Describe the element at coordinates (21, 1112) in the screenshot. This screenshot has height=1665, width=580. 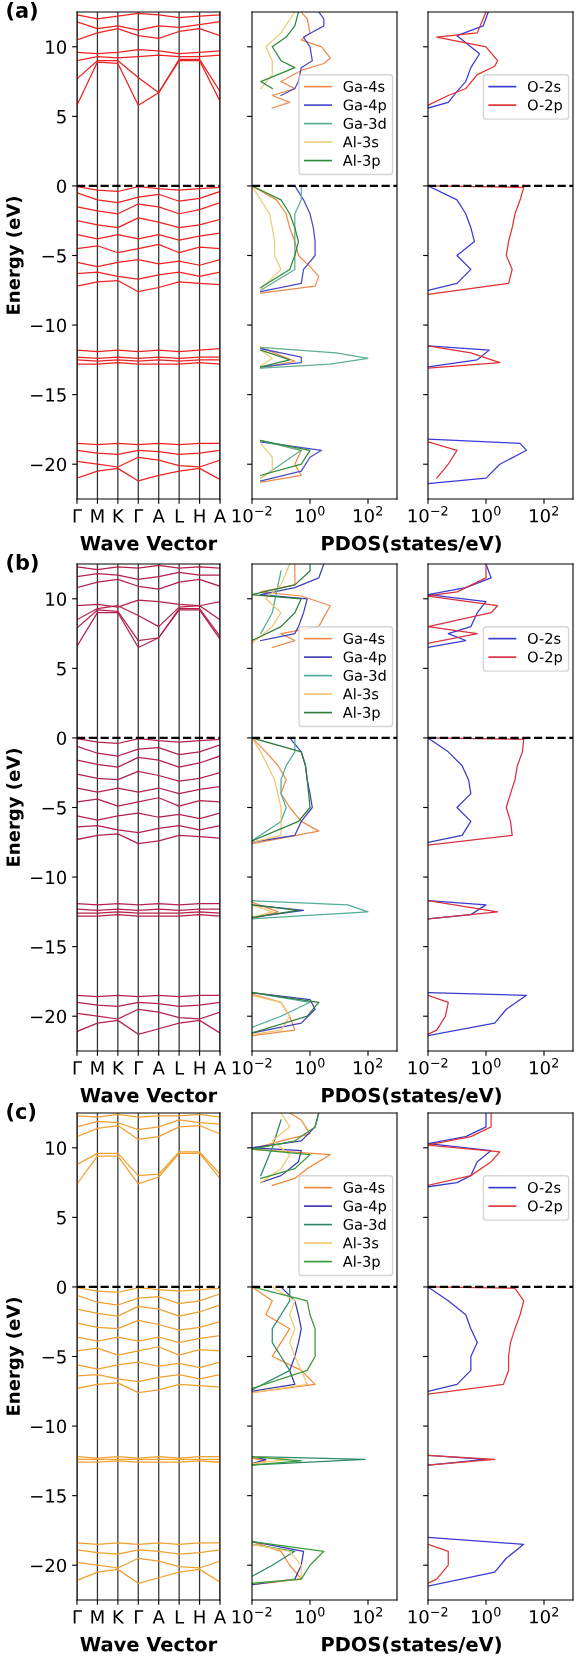
I see `chart-title: (c)` at that location.